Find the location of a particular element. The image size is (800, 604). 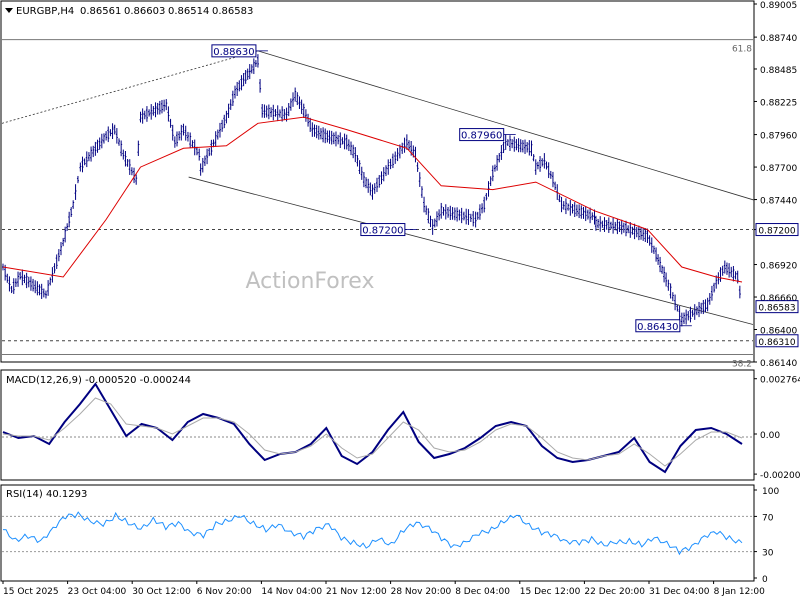

macd-line is located at coordinates (372, 428).